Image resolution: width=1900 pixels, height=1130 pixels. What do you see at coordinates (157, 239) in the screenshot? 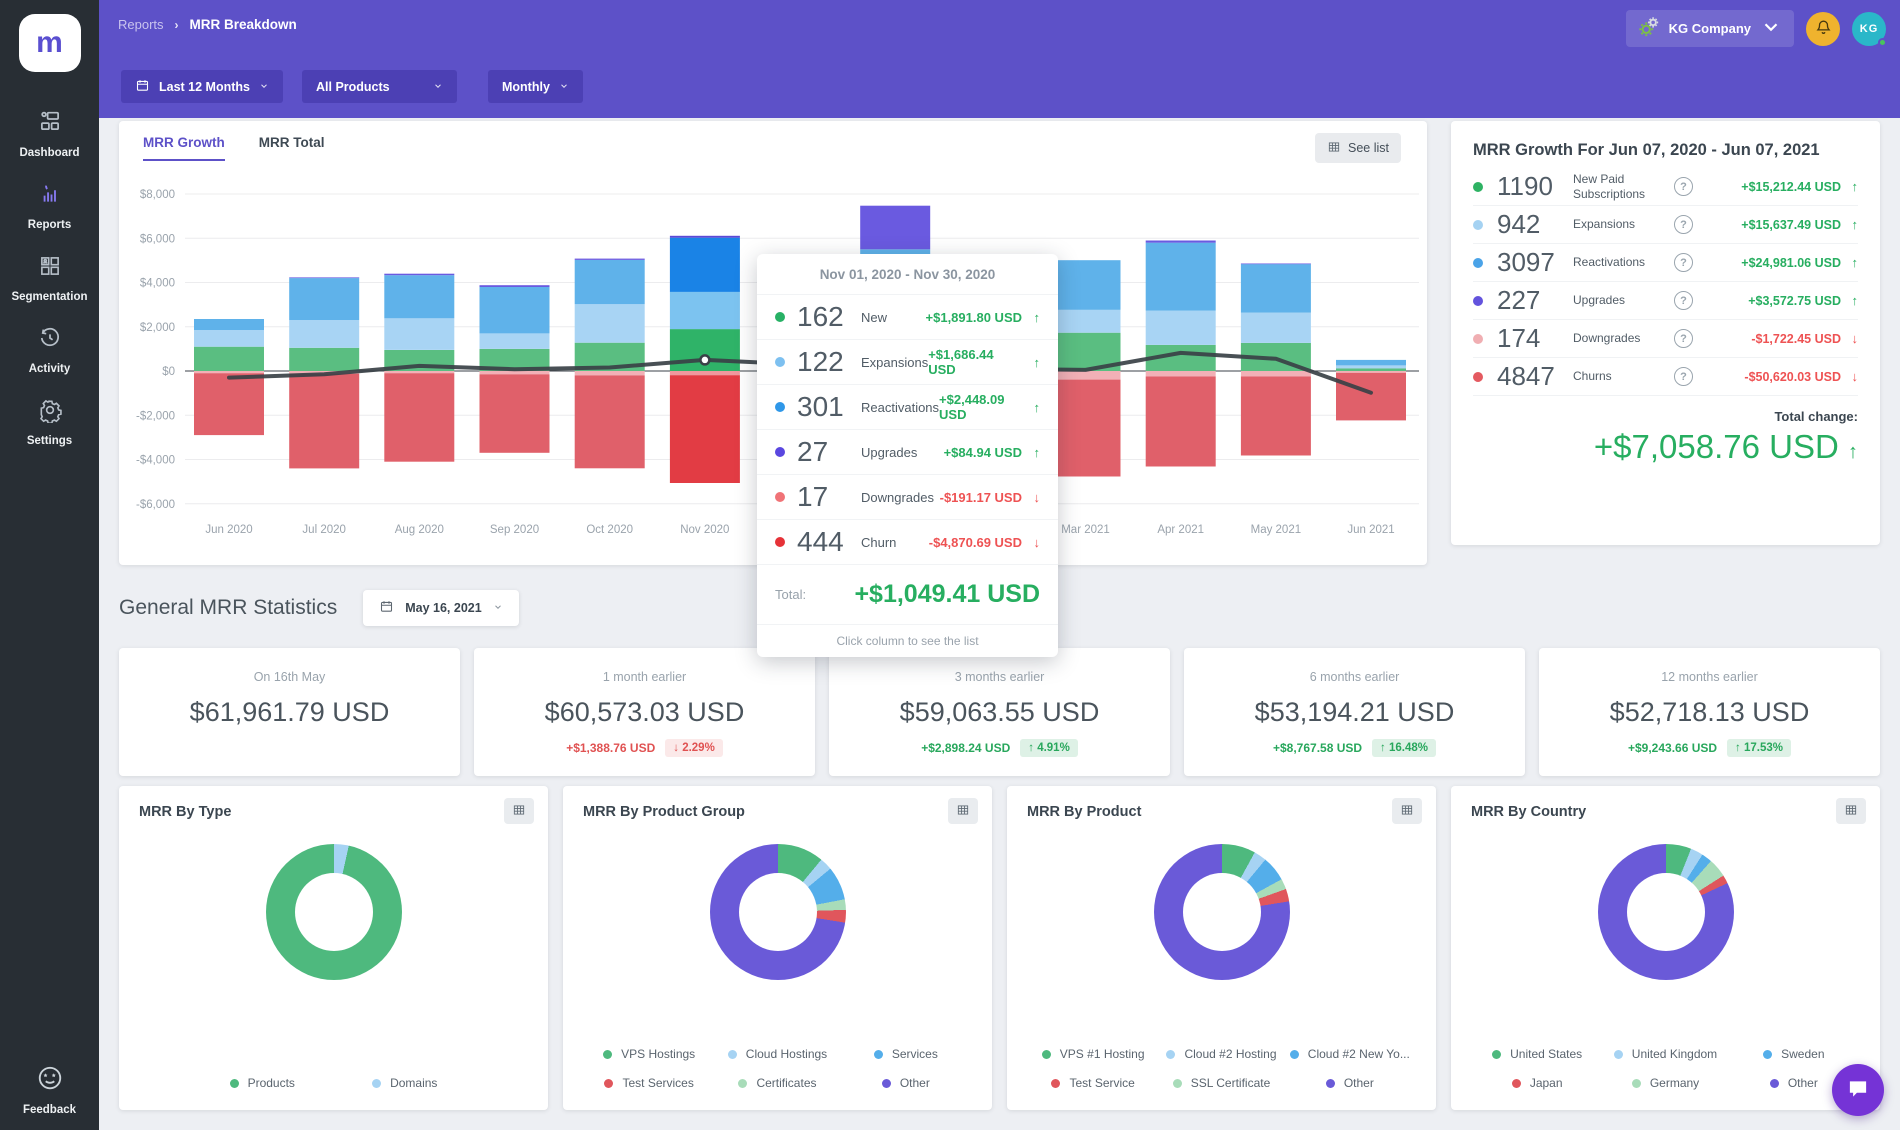
I see `svg-text: $6,000` at bounding box center [157, 239].